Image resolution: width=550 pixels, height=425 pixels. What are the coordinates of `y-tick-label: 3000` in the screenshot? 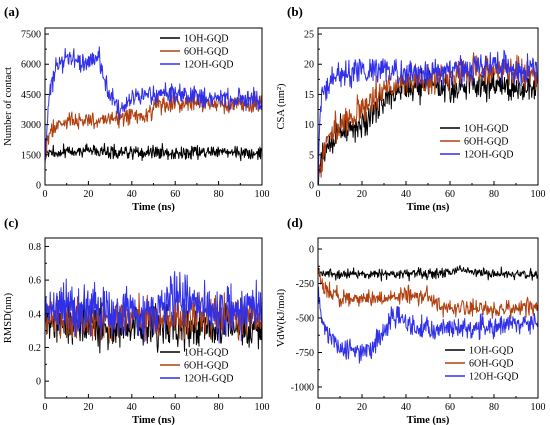 It's located at (31, 125).